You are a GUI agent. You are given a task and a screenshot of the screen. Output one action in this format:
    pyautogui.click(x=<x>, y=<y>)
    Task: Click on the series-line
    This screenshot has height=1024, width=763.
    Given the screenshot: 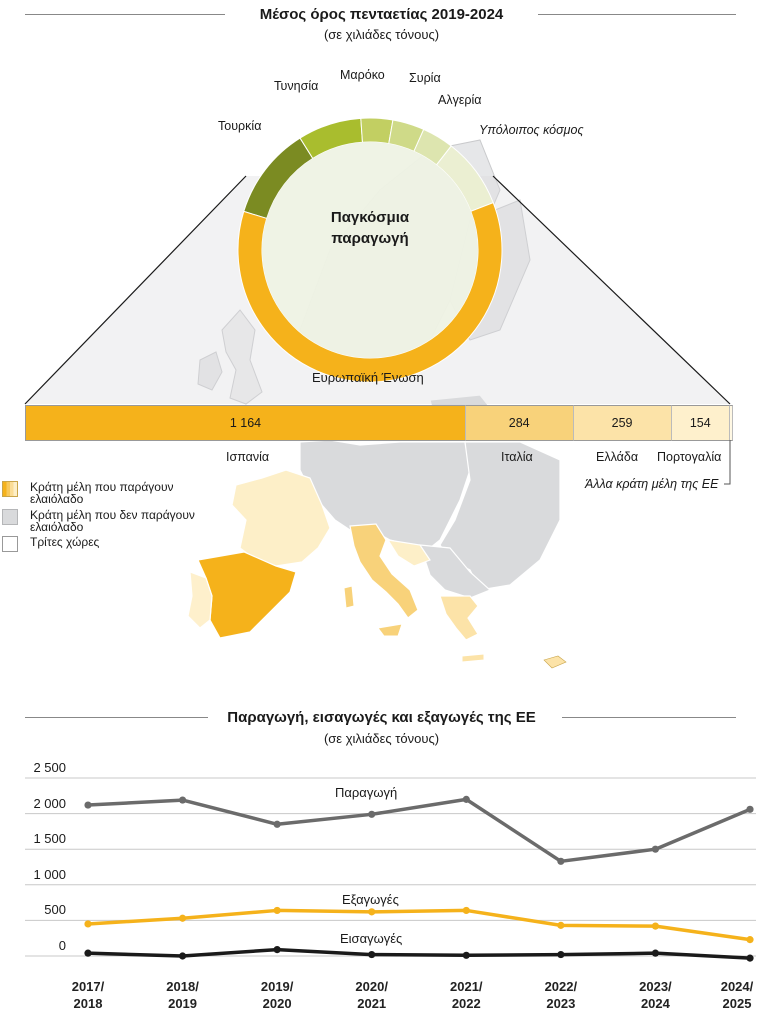 What is the action you would take?
    pyautogui.click(x=419, y=830)
    